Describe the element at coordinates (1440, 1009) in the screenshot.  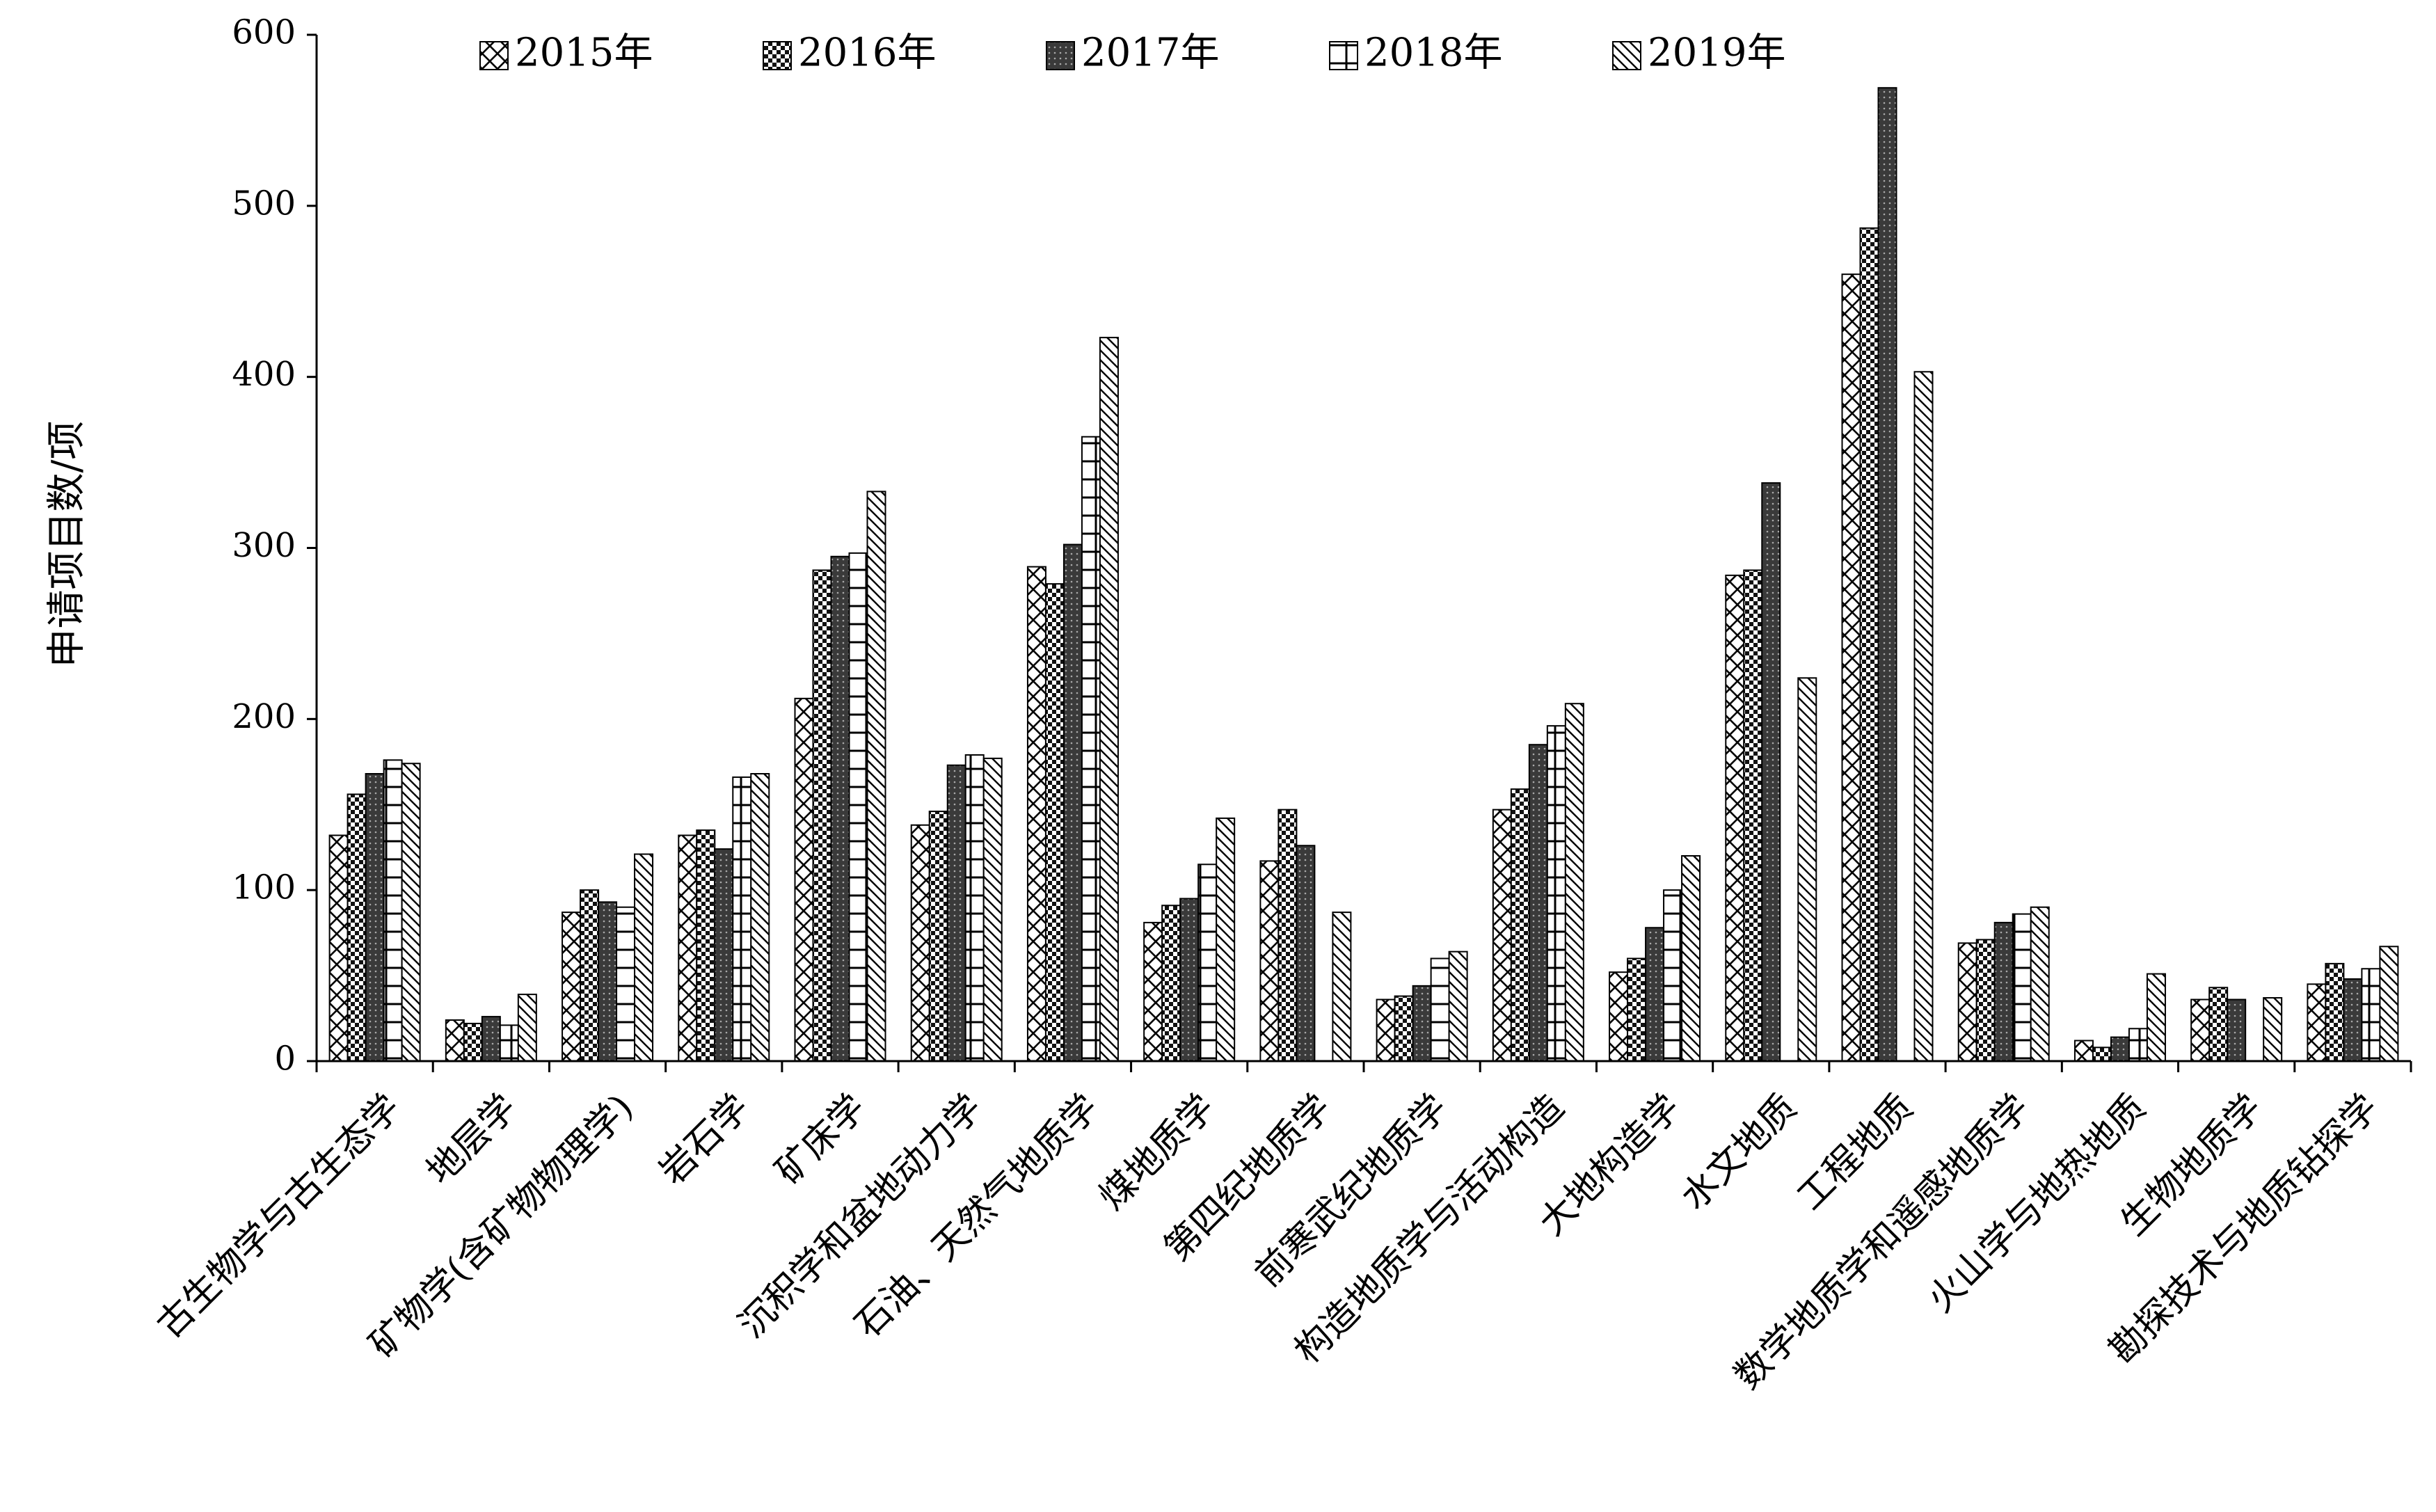
I see `bar-2018年-前寒武纪地质学` at that location.